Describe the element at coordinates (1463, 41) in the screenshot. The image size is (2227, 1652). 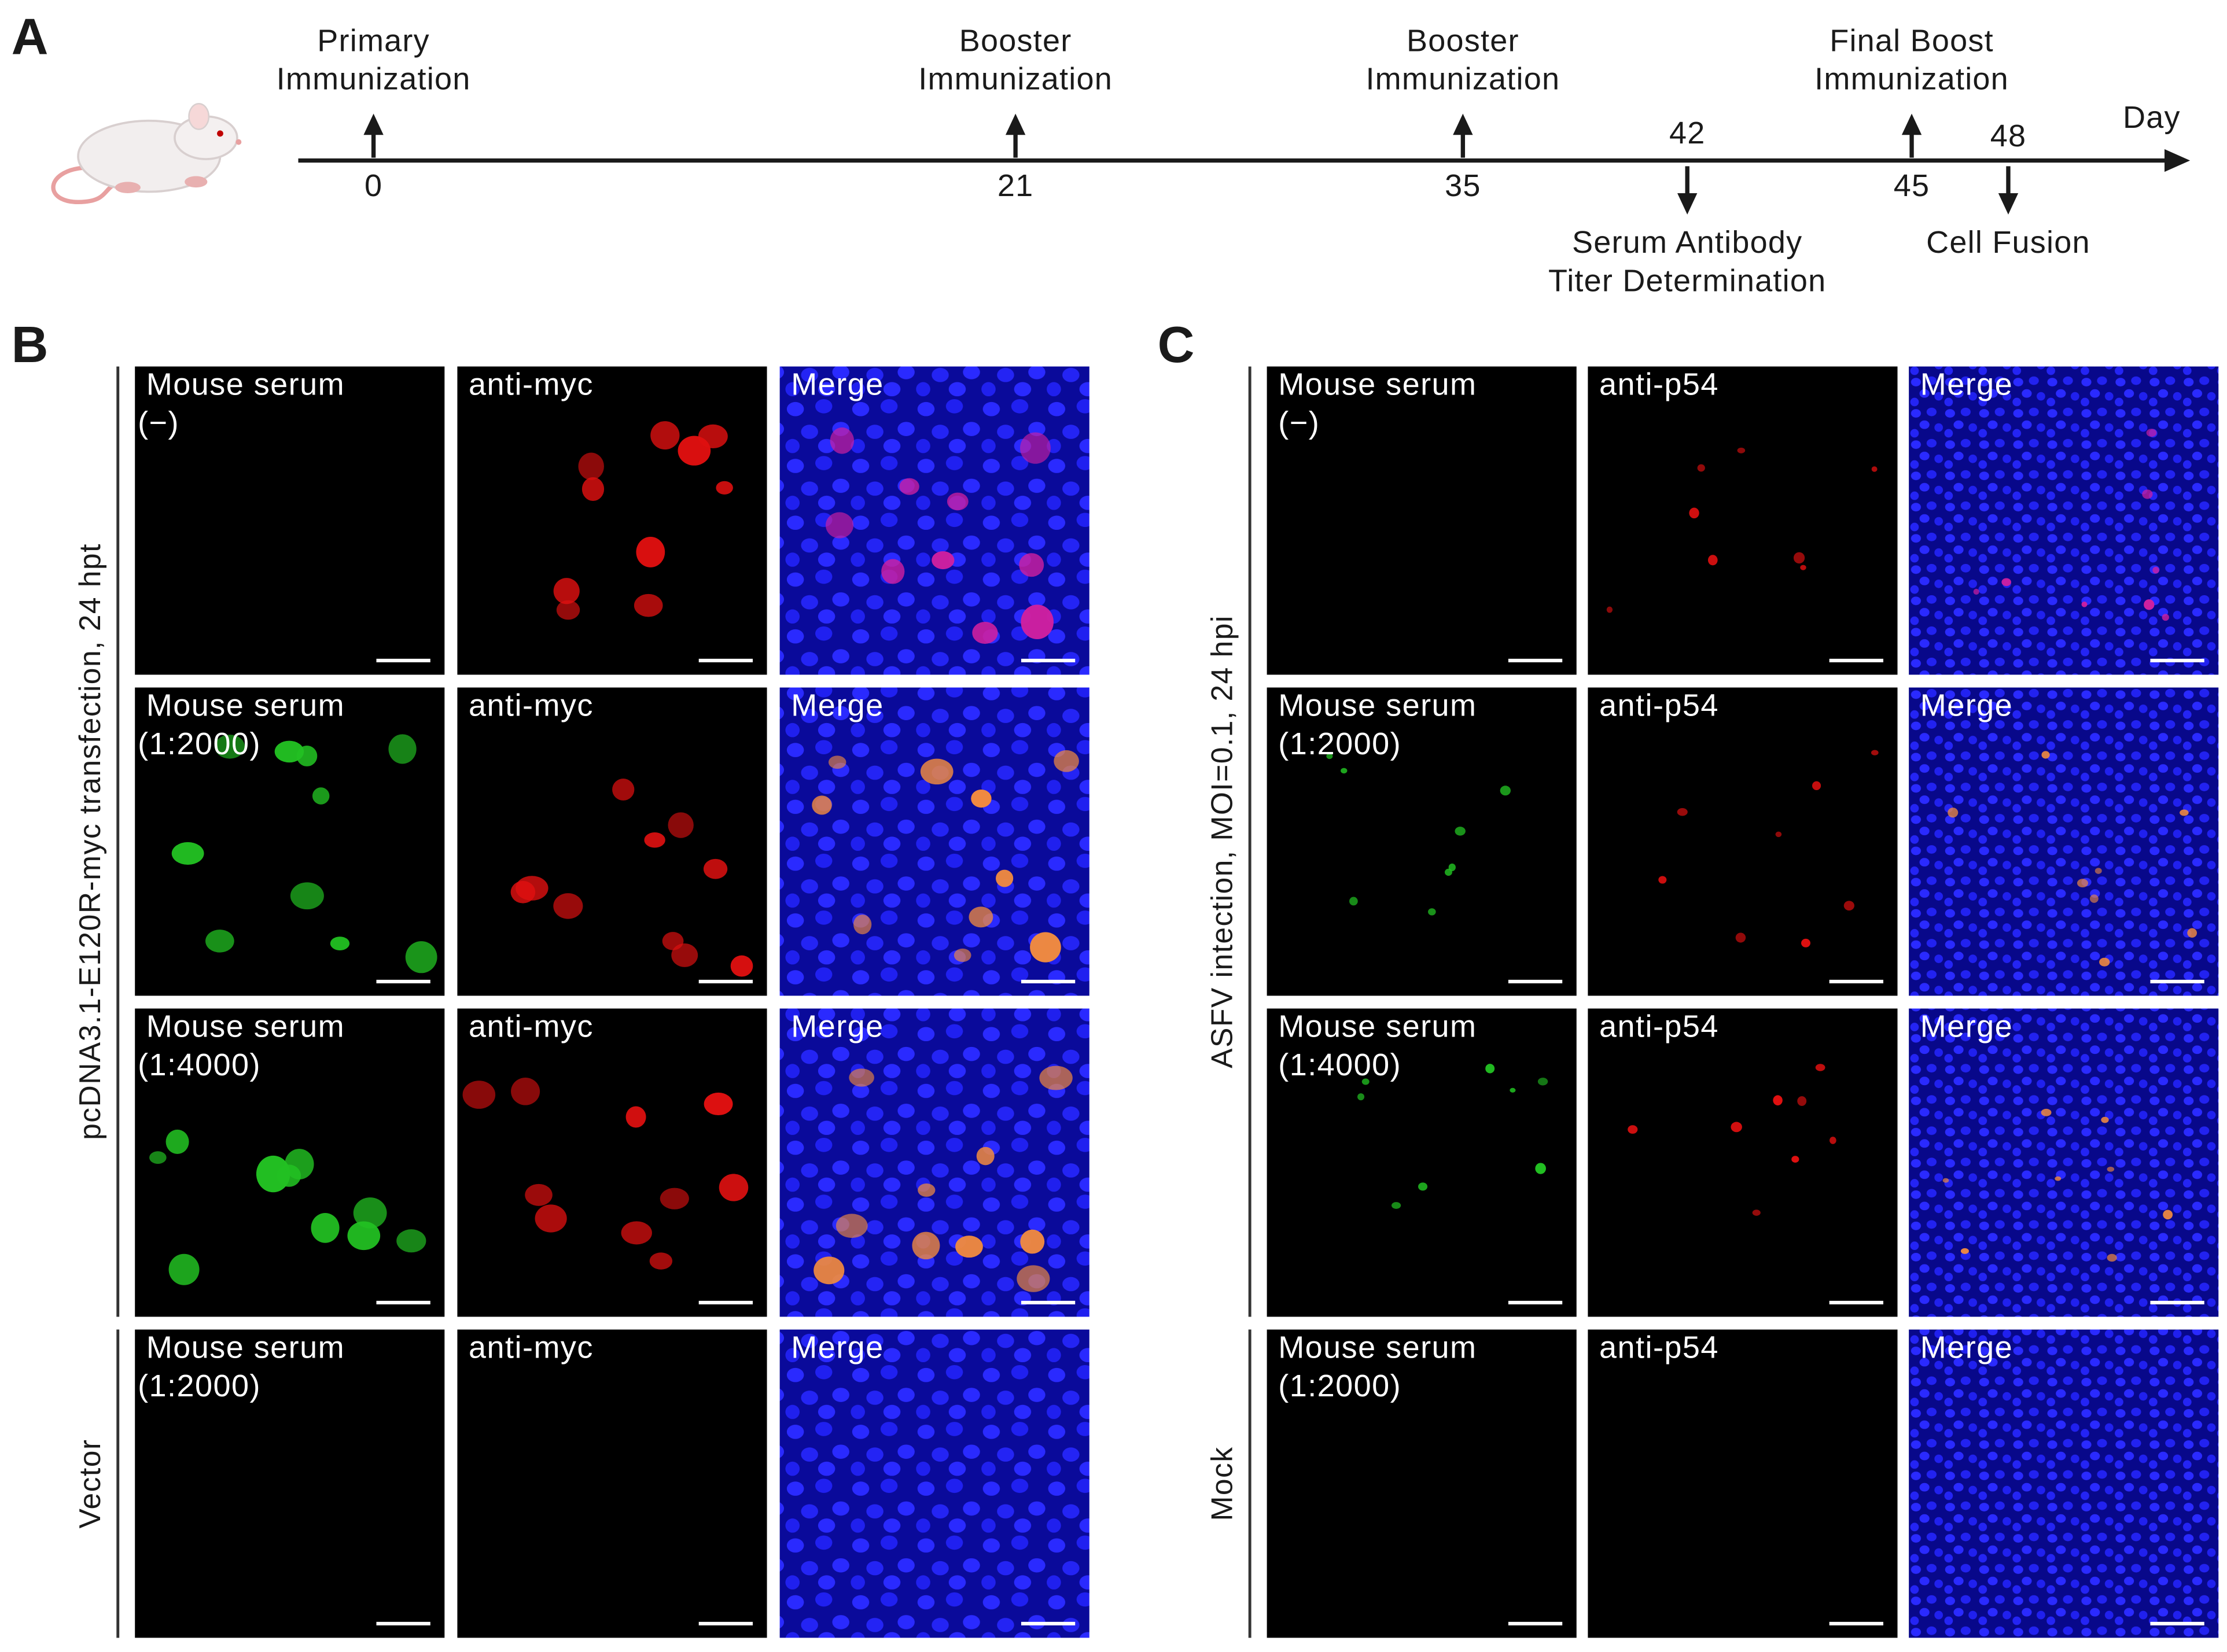
I see `event-label: Booster` at that location.